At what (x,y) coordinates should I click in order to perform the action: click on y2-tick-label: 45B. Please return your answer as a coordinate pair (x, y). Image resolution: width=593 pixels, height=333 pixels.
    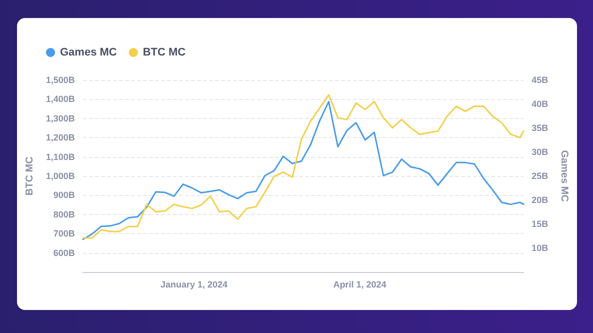
    Looking at the image, I should click on (540, 80).